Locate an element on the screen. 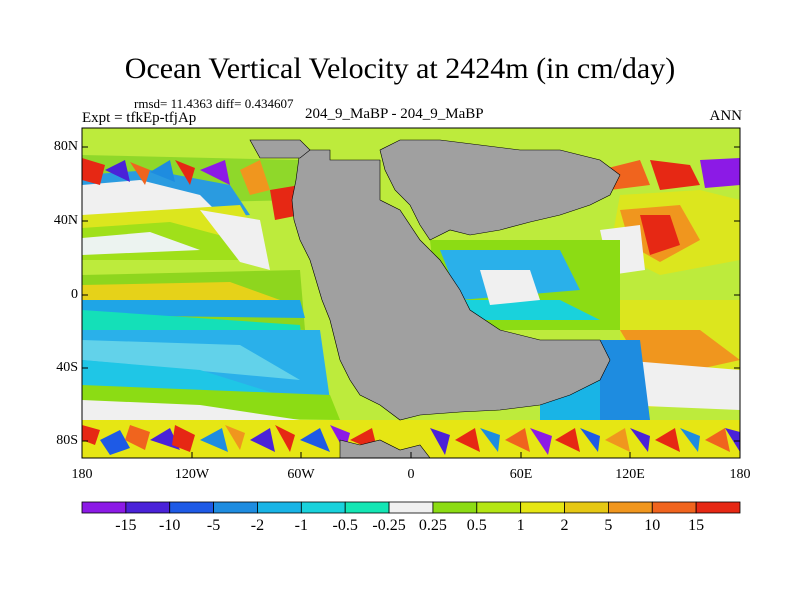 The height and width of the screenshot is (600, 800). x-tick-label: 60E is located at coordinates (521, 474).